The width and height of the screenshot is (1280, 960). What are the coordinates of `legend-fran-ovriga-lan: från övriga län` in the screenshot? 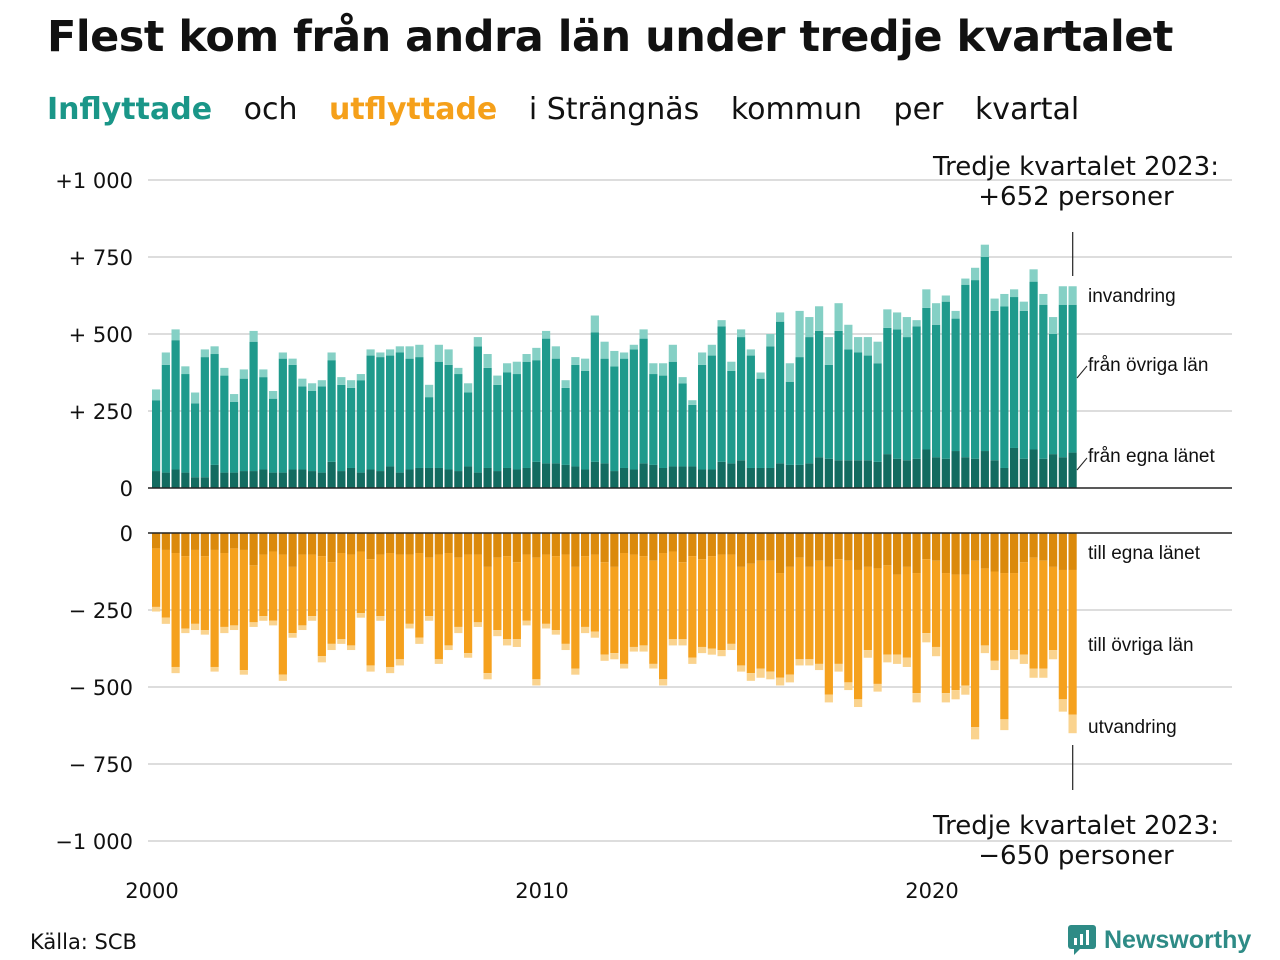 It's located at (1148, 365).